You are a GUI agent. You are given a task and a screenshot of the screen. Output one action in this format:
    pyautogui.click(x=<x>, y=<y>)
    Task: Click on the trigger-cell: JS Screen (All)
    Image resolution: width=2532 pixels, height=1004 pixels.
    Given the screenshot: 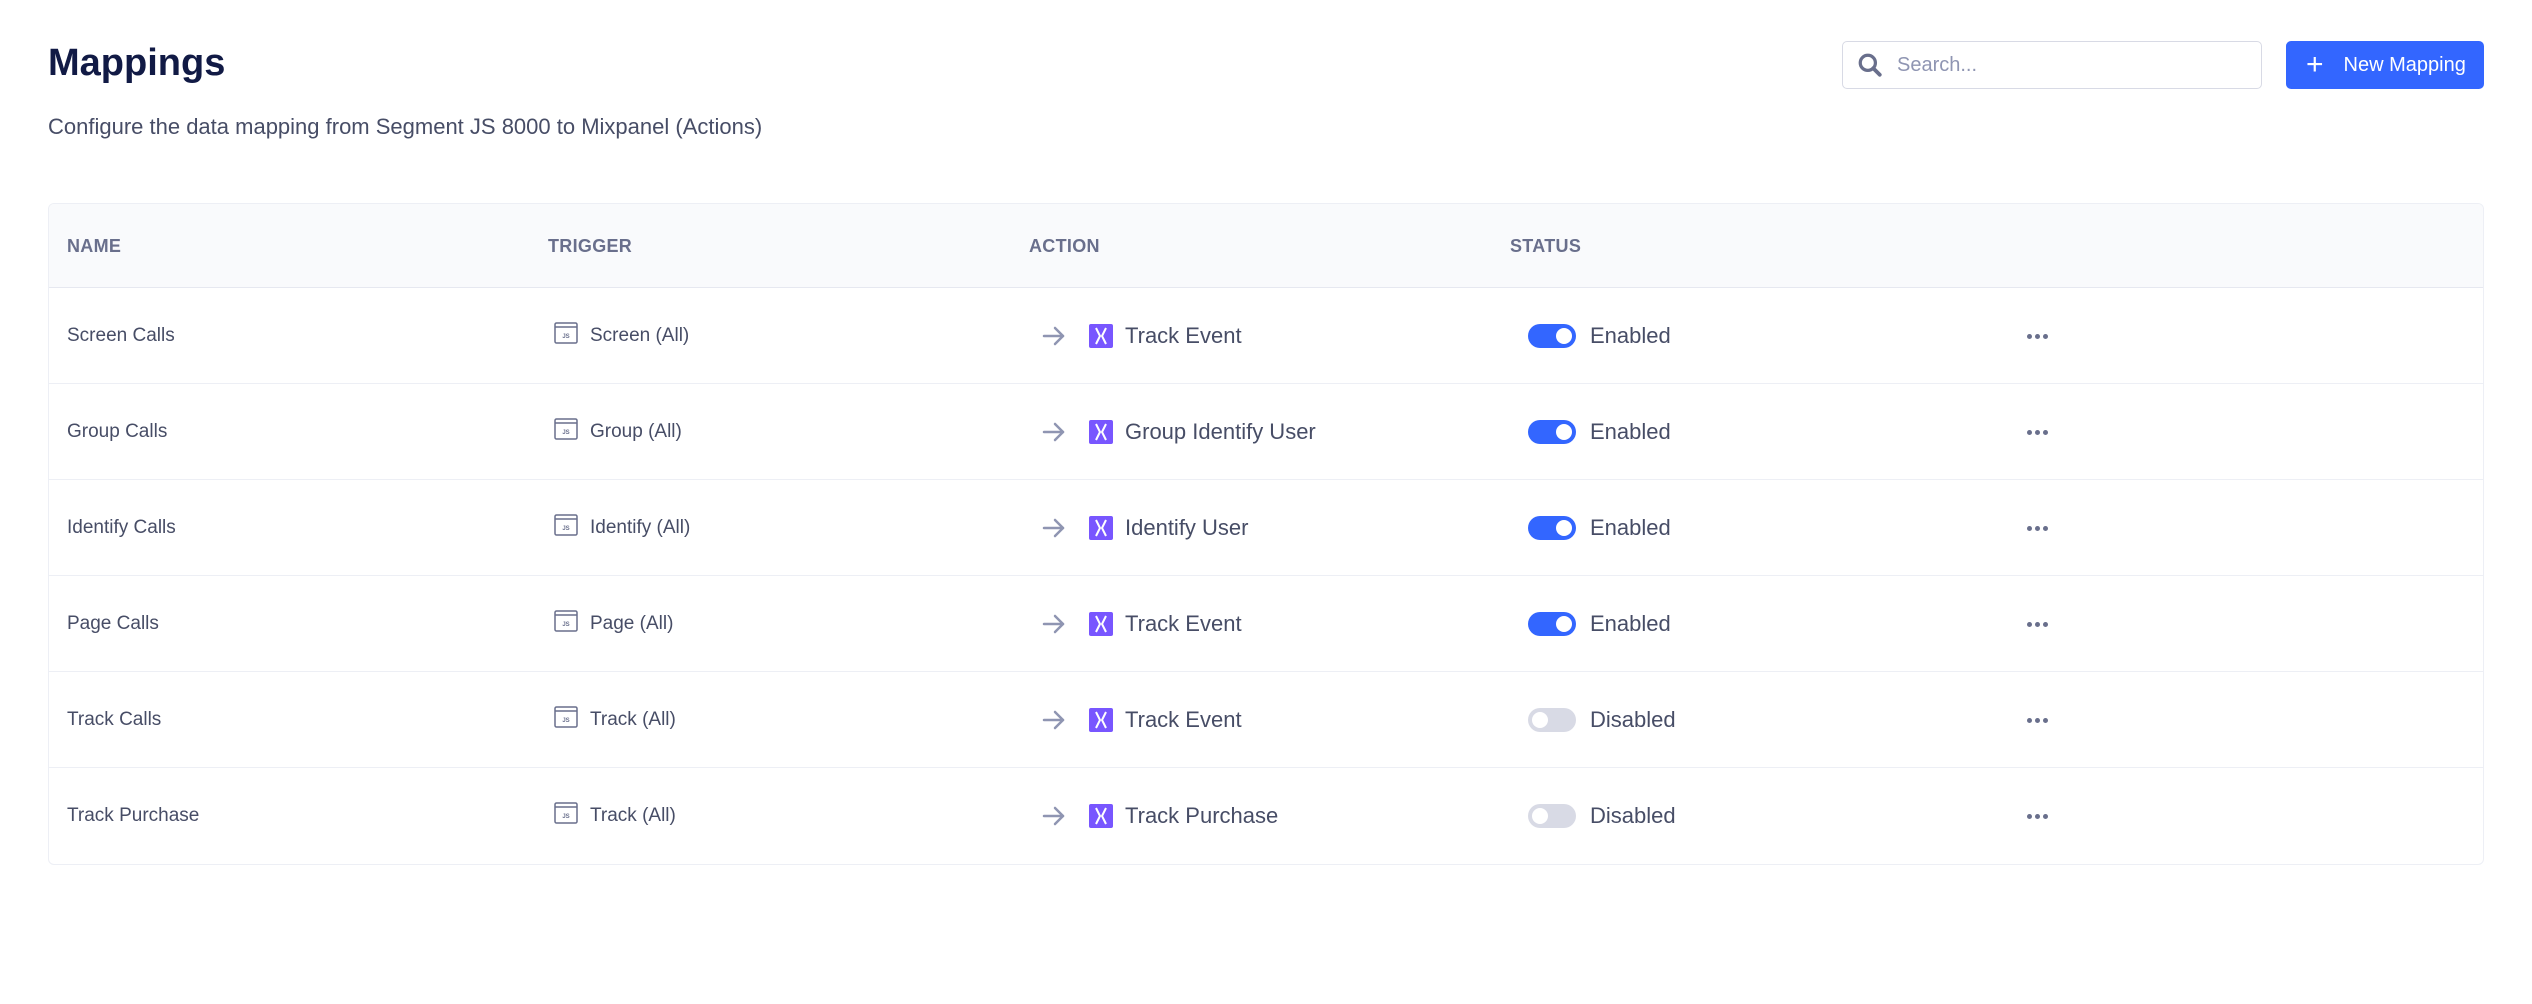 What is the action you would take?
    pyautogui.click(x=621, y=336)
    